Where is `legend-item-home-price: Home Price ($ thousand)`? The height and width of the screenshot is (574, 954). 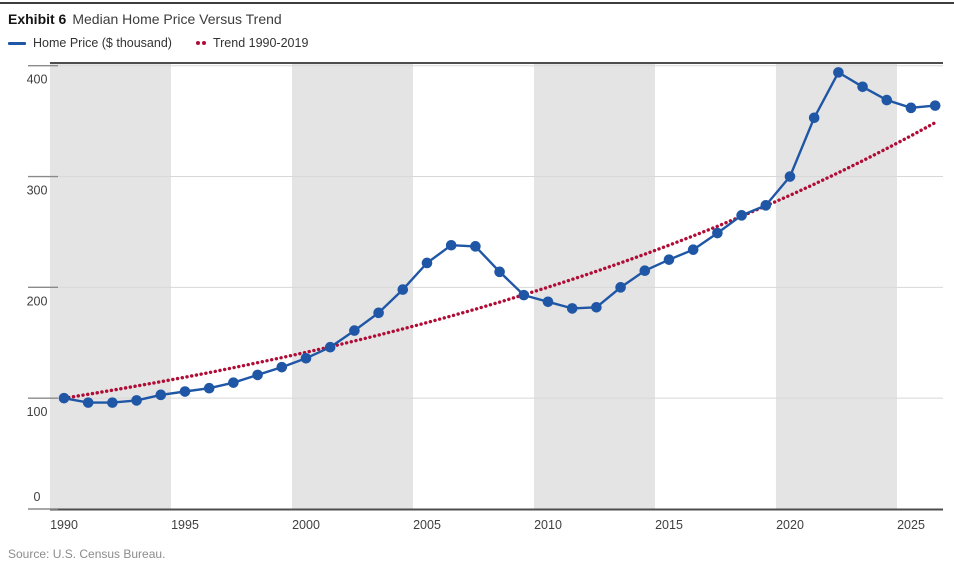 legend-item-home-price: Home Price ($ thousand) is located at coordinates (90, 43).